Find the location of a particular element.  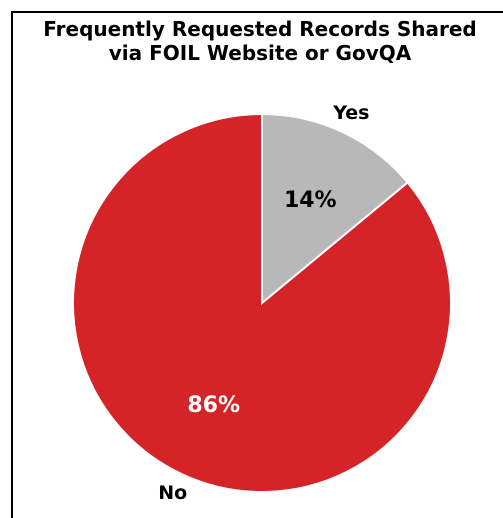

pie-slice-yes is located at coordinates (335, 209).